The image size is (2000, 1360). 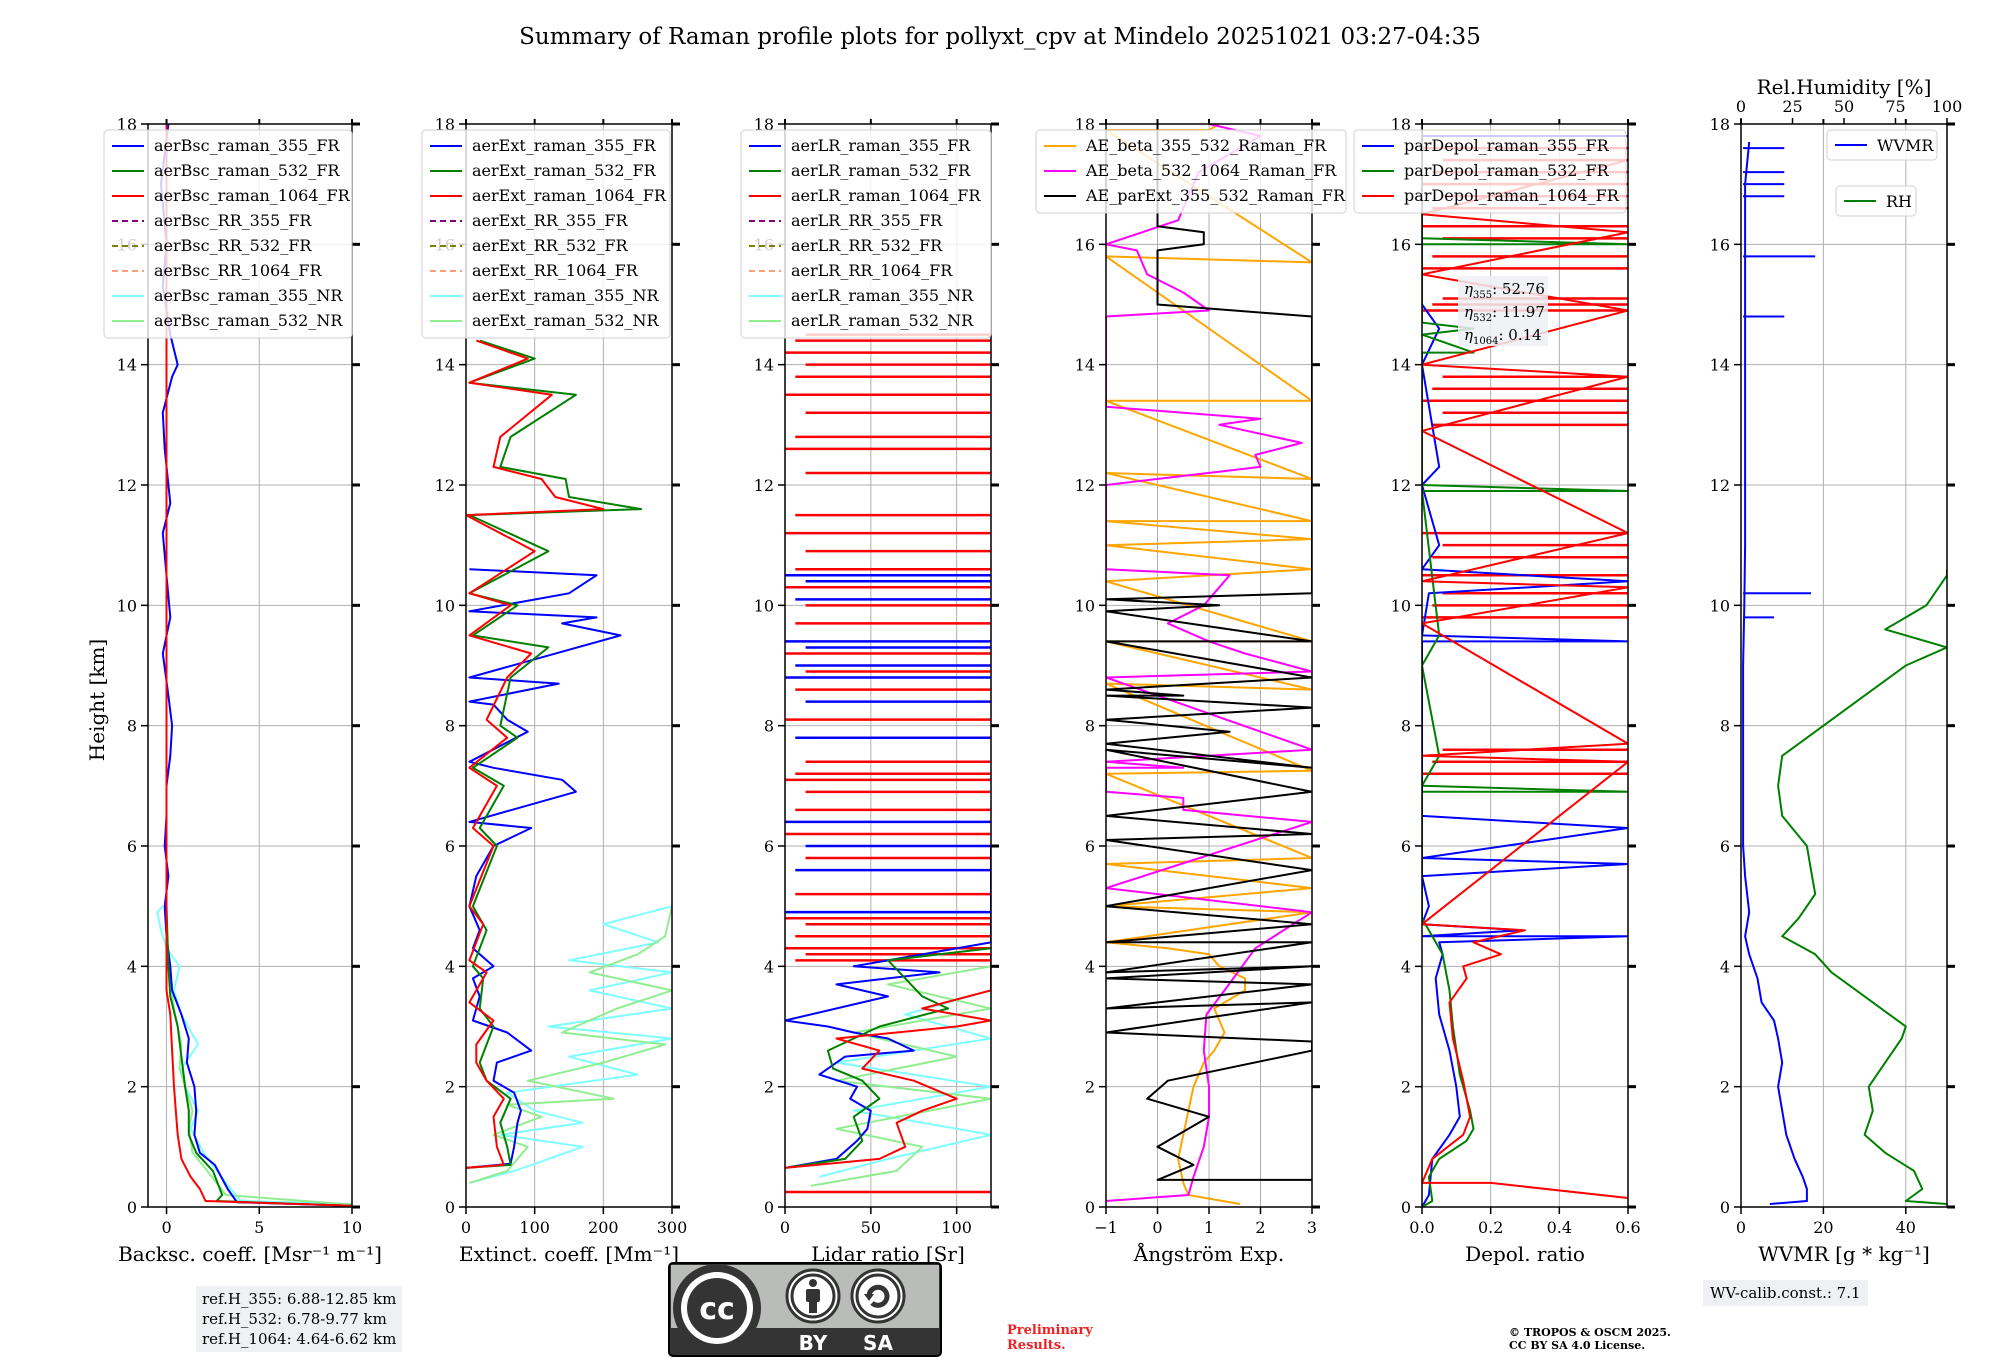 I want to click on legend-label: aerBsc_raman_1064_FR, so click(x=252, y=195).